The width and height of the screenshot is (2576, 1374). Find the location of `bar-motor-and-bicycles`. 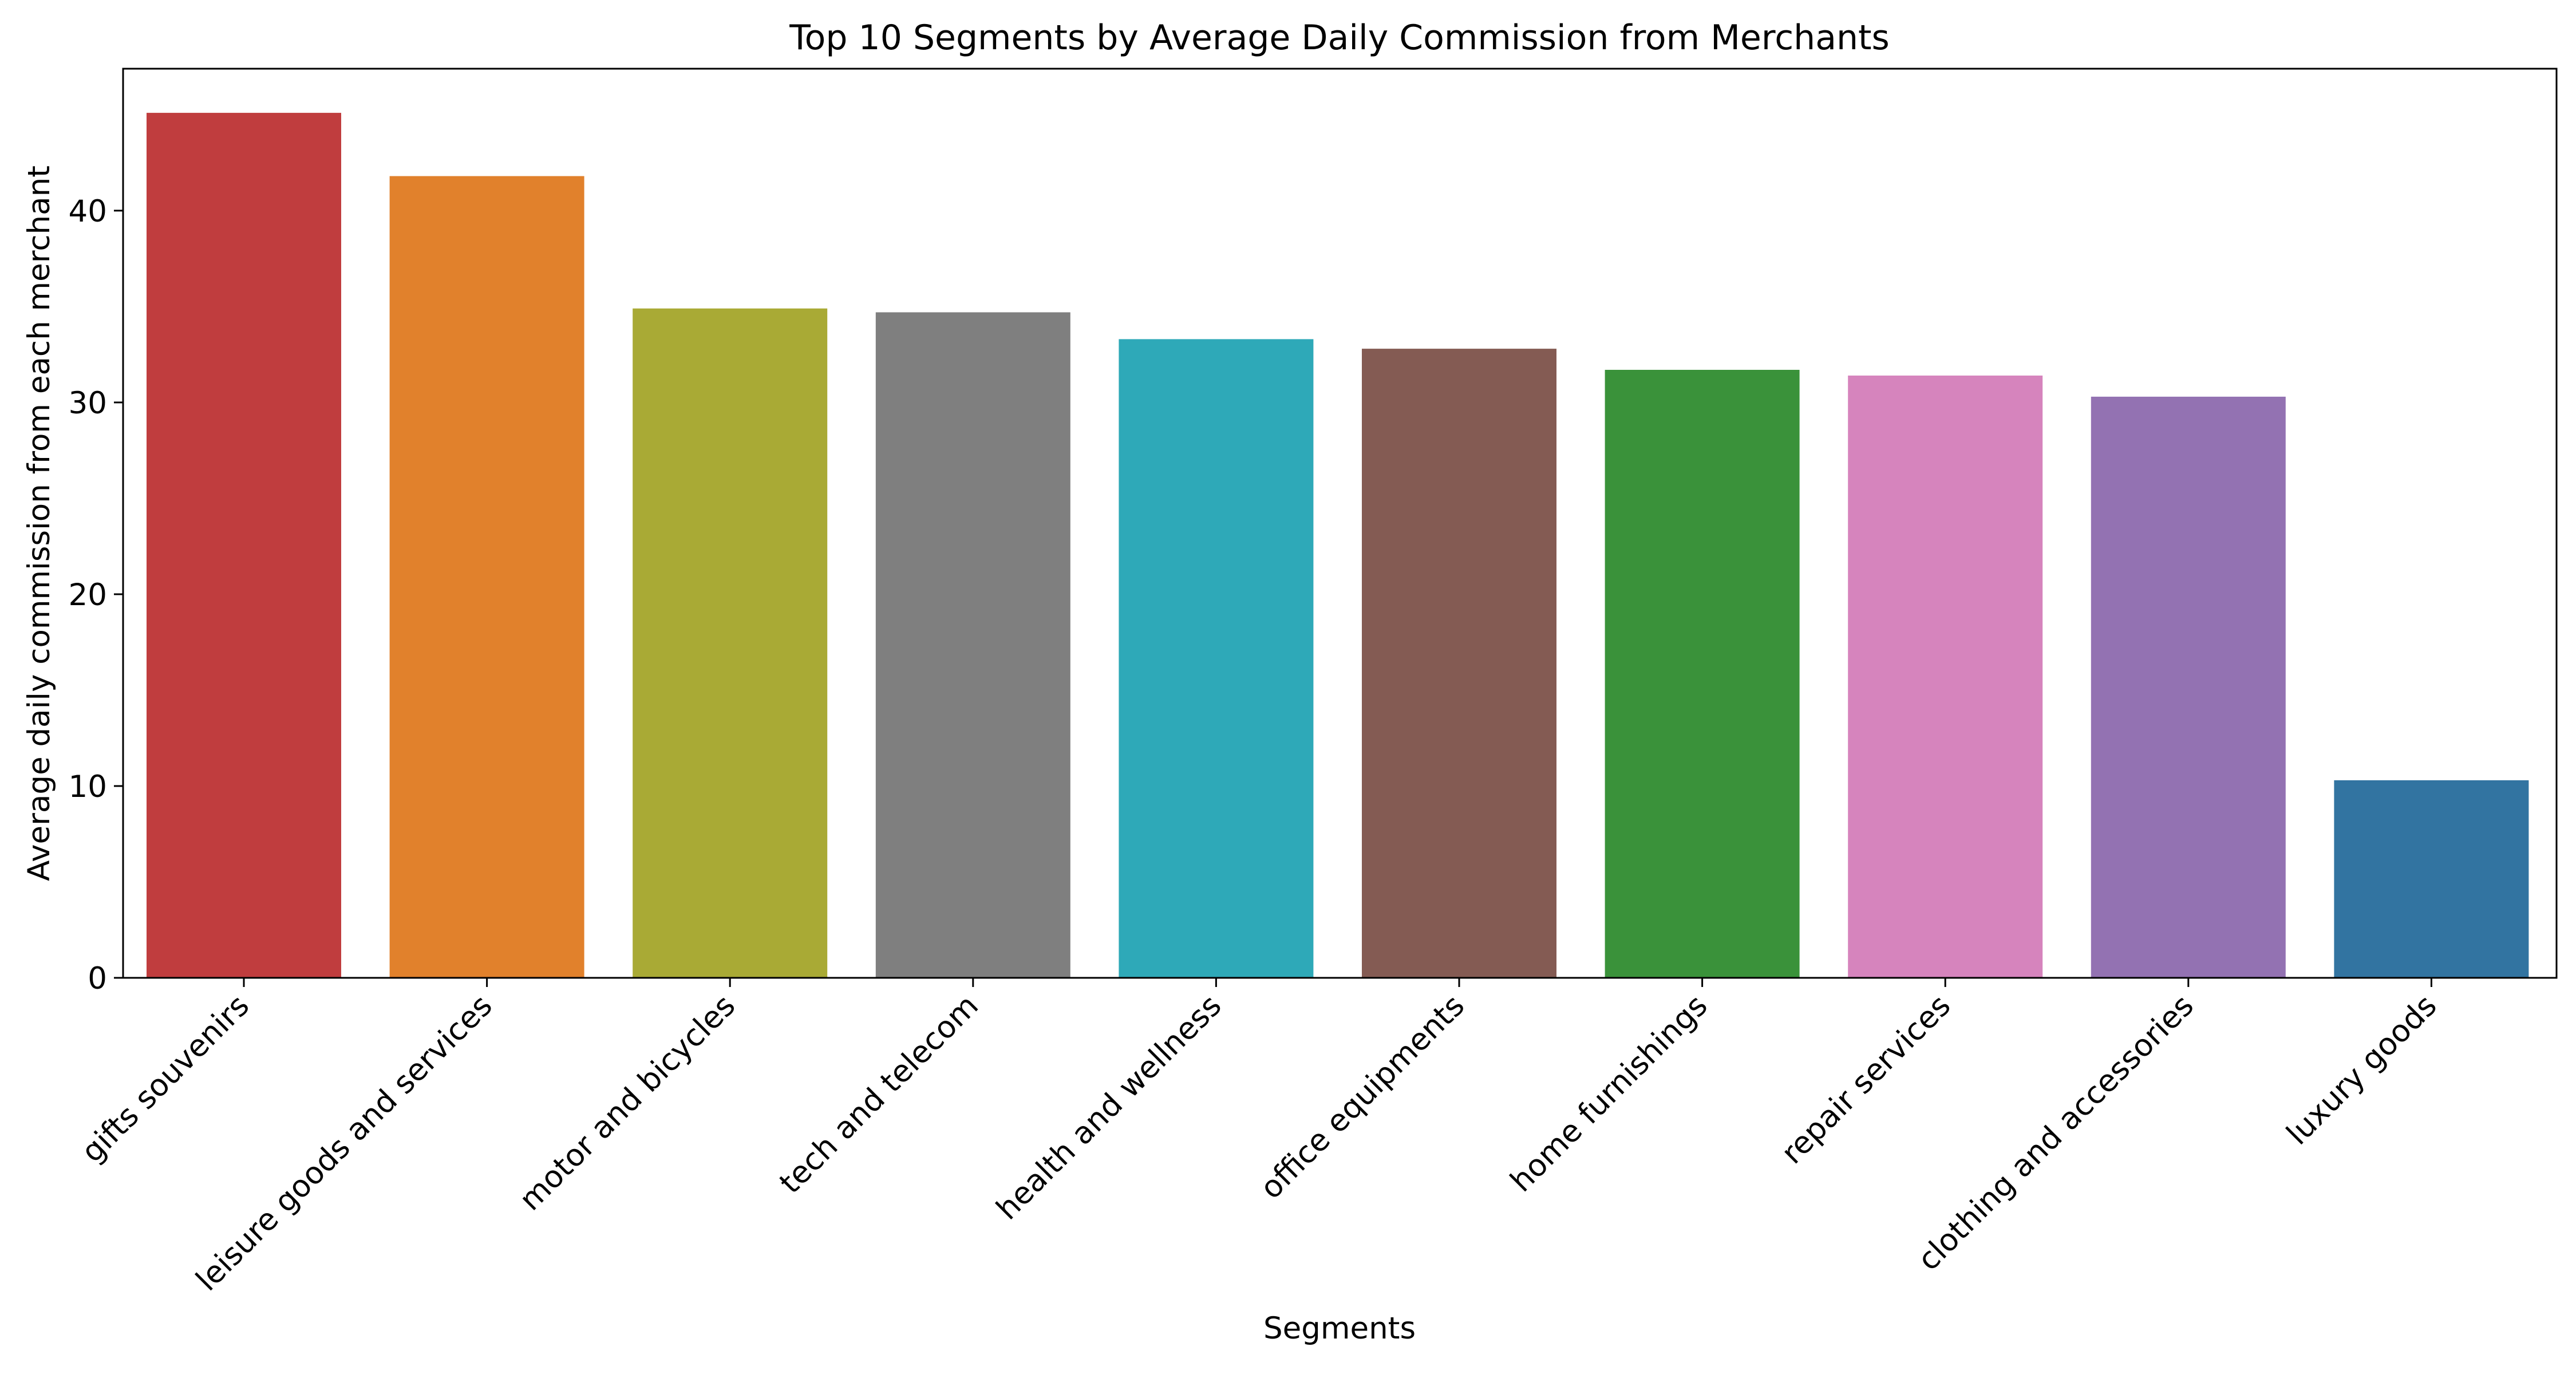

bar-motor-and-bicycles is located at coordinates (730, 643).